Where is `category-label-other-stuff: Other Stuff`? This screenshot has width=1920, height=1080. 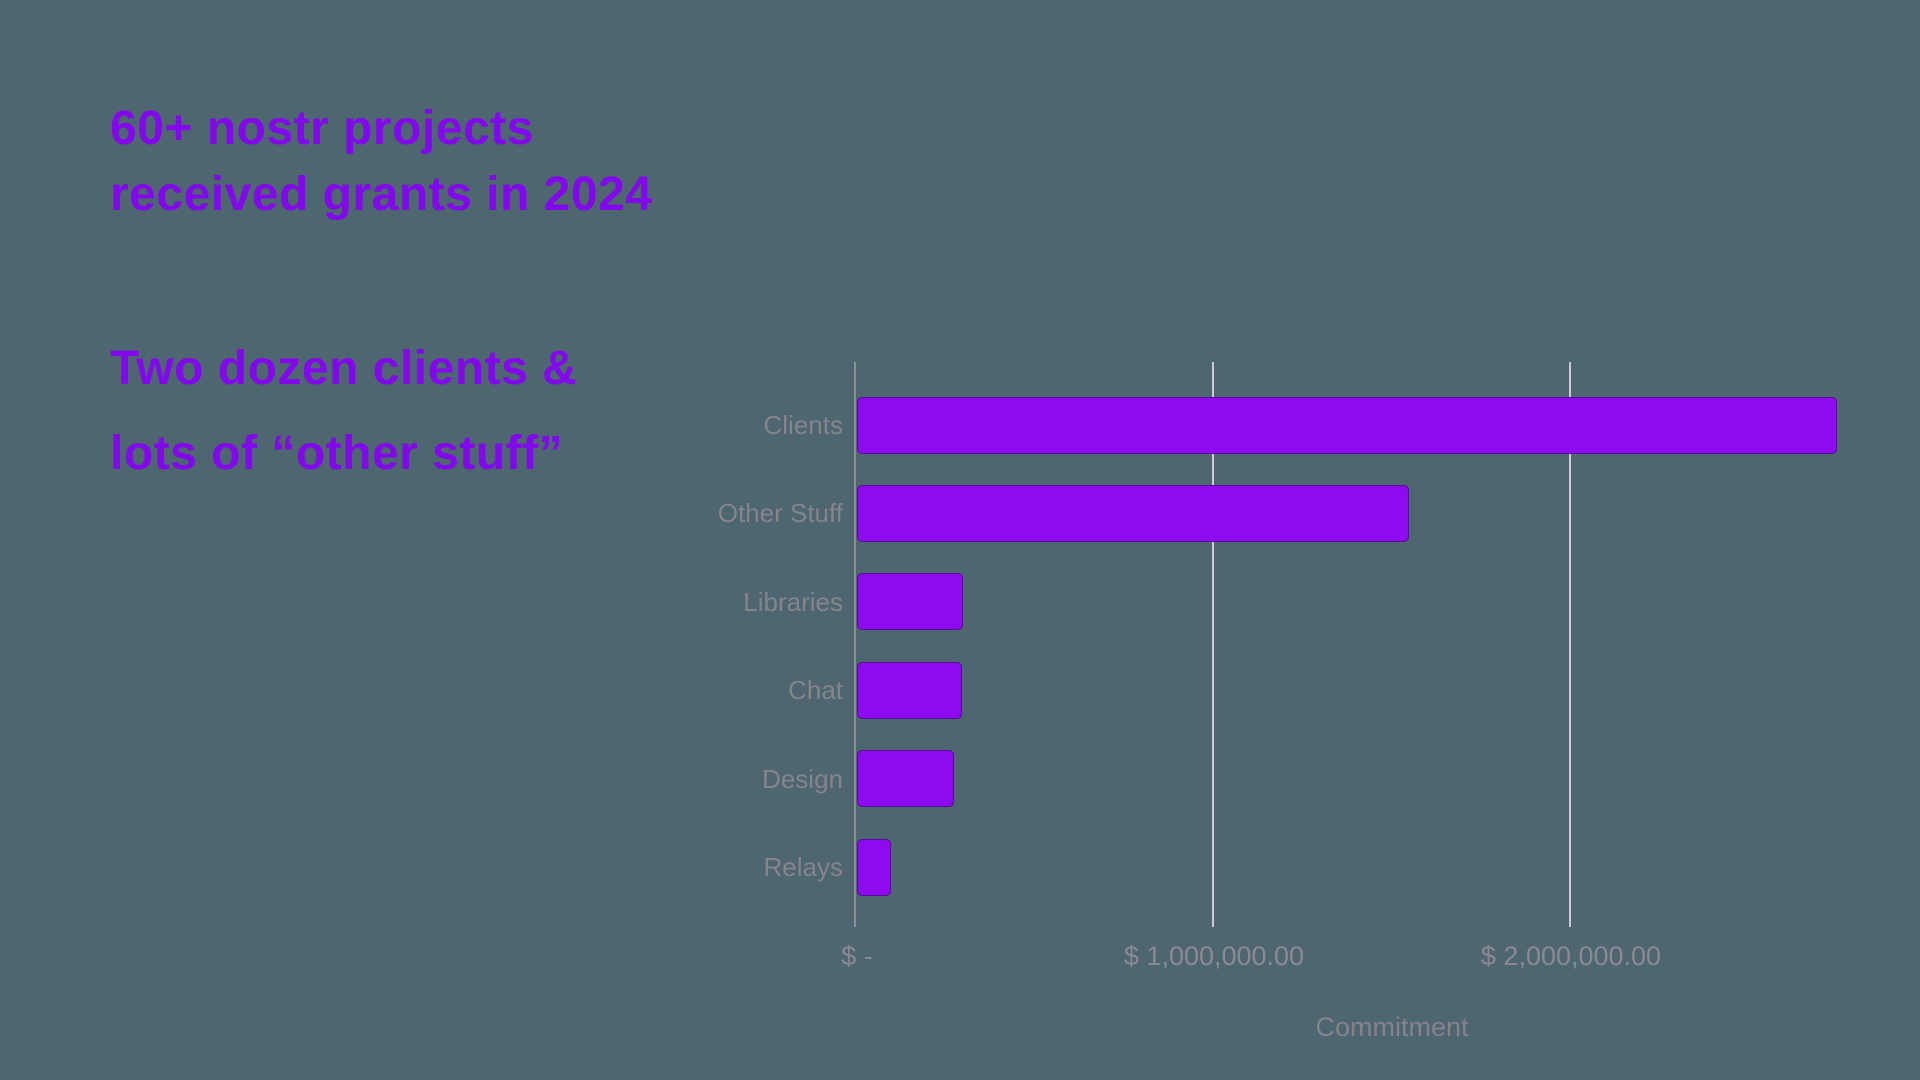
category-label-other-stuff: Other Stuff is located at coordinates (780, 513).